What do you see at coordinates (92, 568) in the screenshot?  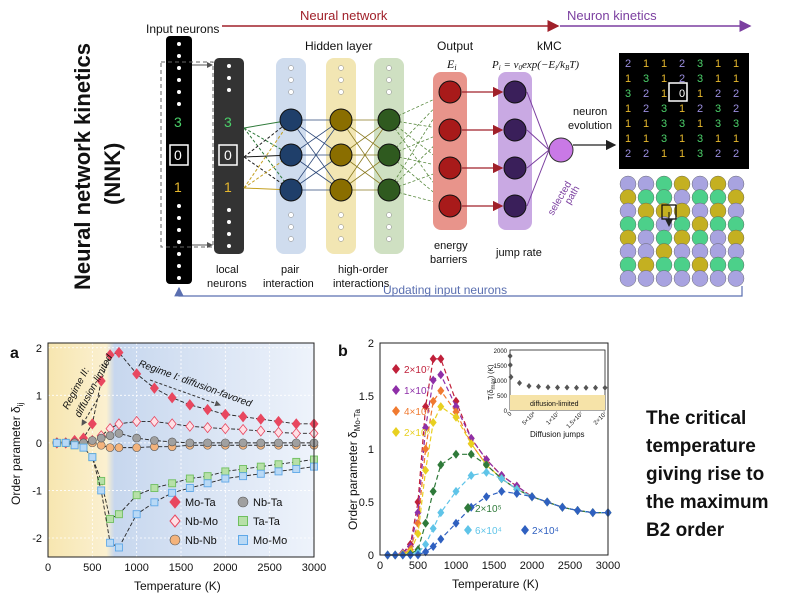 I see `x-tick-label: 500` at bounding box center [92, 568].